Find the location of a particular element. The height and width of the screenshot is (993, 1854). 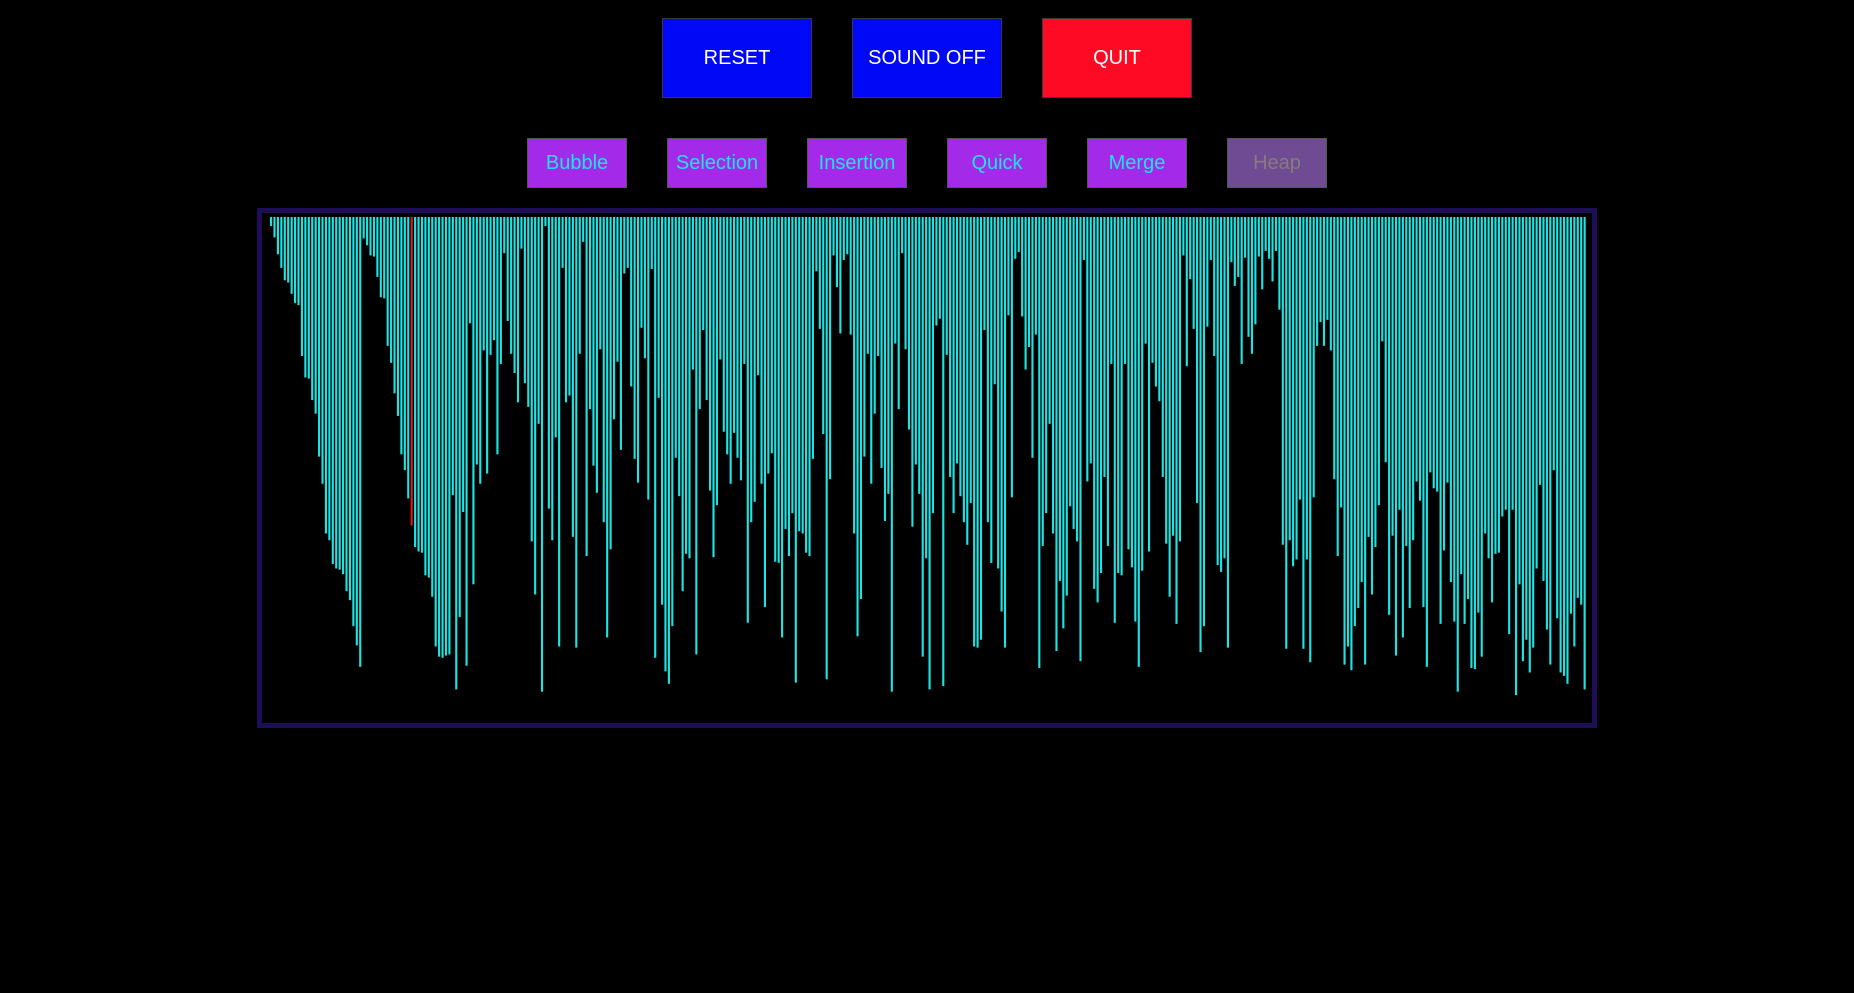

bubble-sort-button: Bubble is located at coordinates (577, 163).